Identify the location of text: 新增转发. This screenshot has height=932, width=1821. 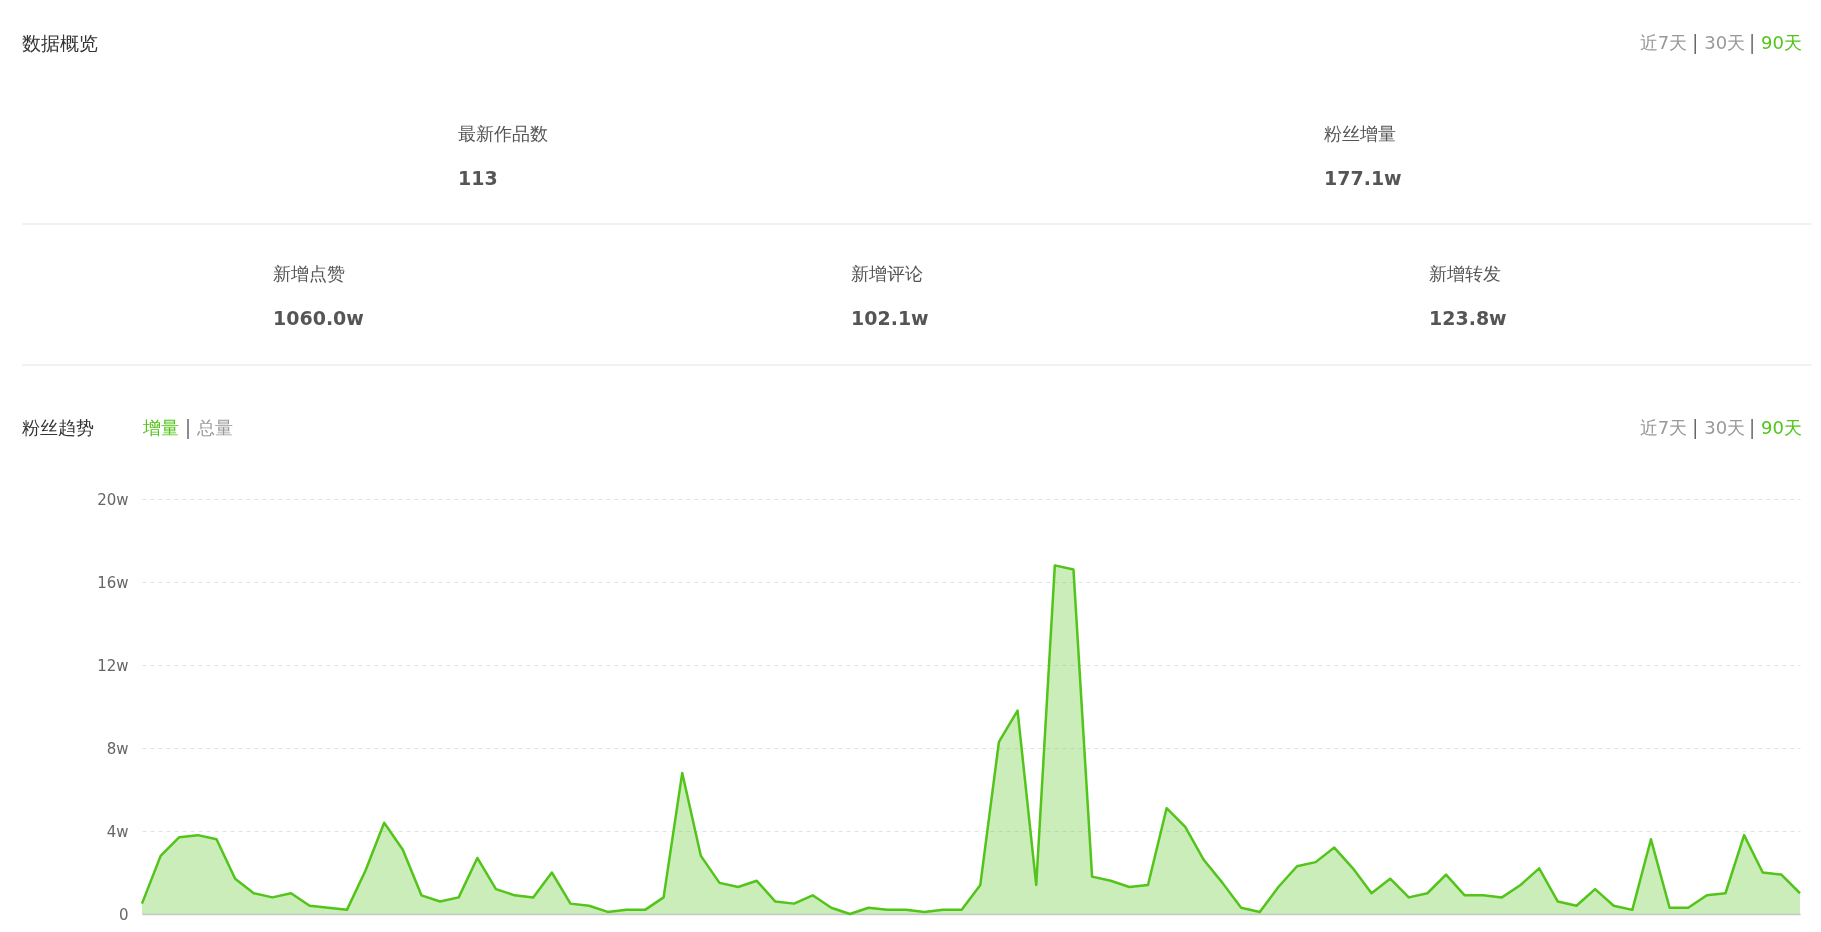
(1465, 273).